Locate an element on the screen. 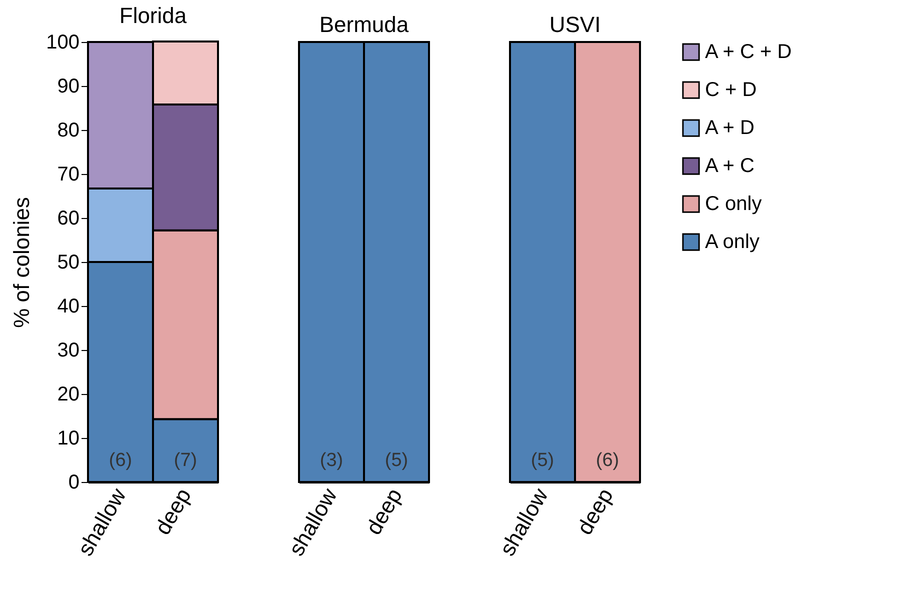 The height and width of the screenshot is (590, 902). chart-title: Florida is located at coordinates (153, 15).